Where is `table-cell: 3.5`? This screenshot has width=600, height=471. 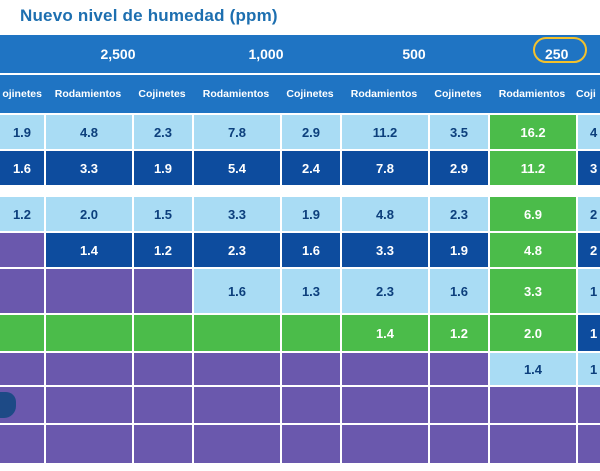
table-cell: 3.5 is located at coordinates (459, 132).